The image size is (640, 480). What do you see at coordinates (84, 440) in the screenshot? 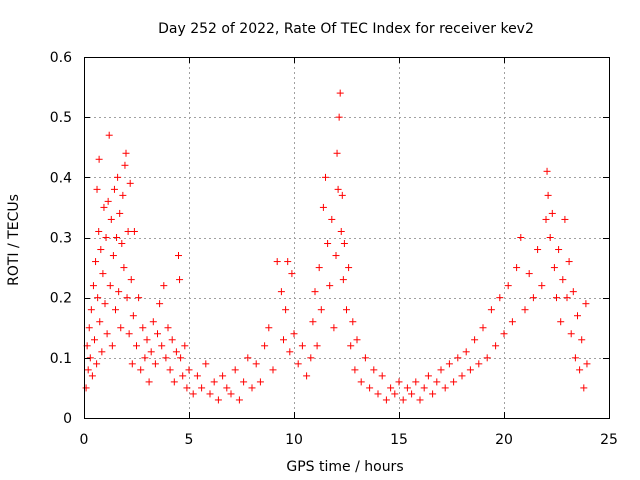
I see `x-tick-label: 0` at bounding box center [84, 440].